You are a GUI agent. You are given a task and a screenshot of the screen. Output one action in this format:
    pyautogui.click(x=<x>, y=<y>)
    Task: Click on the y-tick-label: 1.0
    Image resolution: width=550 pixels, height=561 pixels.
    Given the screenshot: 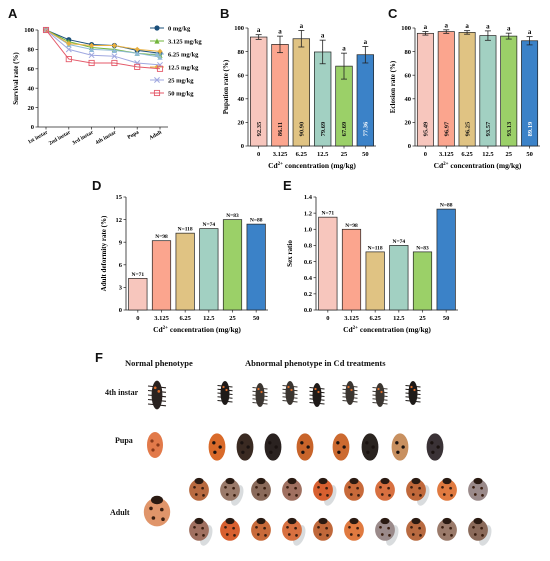 What is the action you would take?
    pyautogui.click(x=308, y=229)
    